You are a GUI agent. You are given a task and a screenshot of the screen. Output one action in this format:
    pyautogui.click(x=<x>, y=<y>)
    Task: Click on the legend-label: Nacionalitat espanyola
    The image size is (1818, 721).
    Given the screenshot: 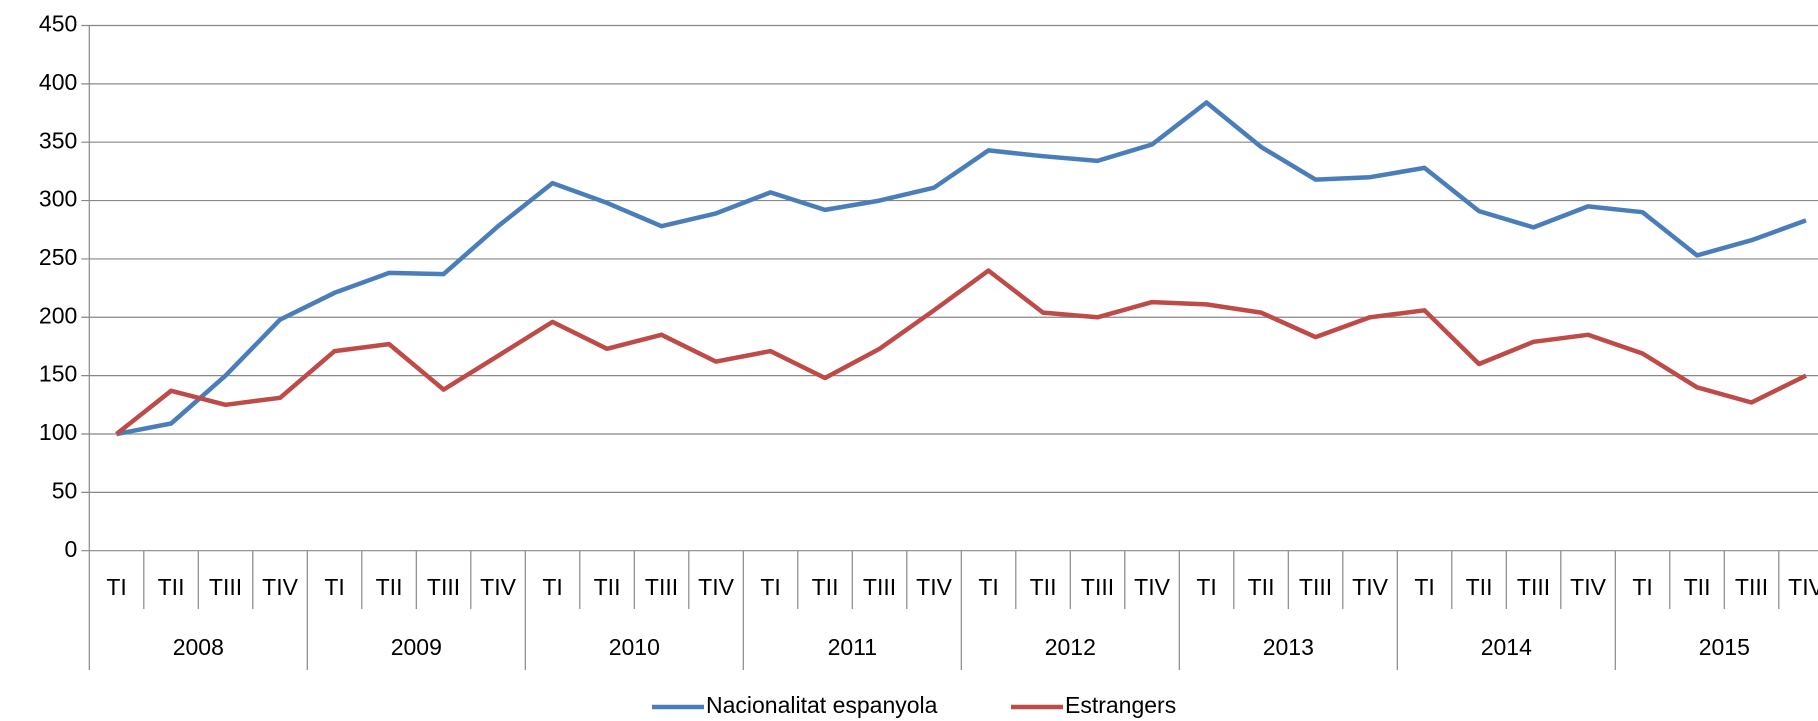 What is the action you would take?
    pyautogui.click(x=822, y=705)
    